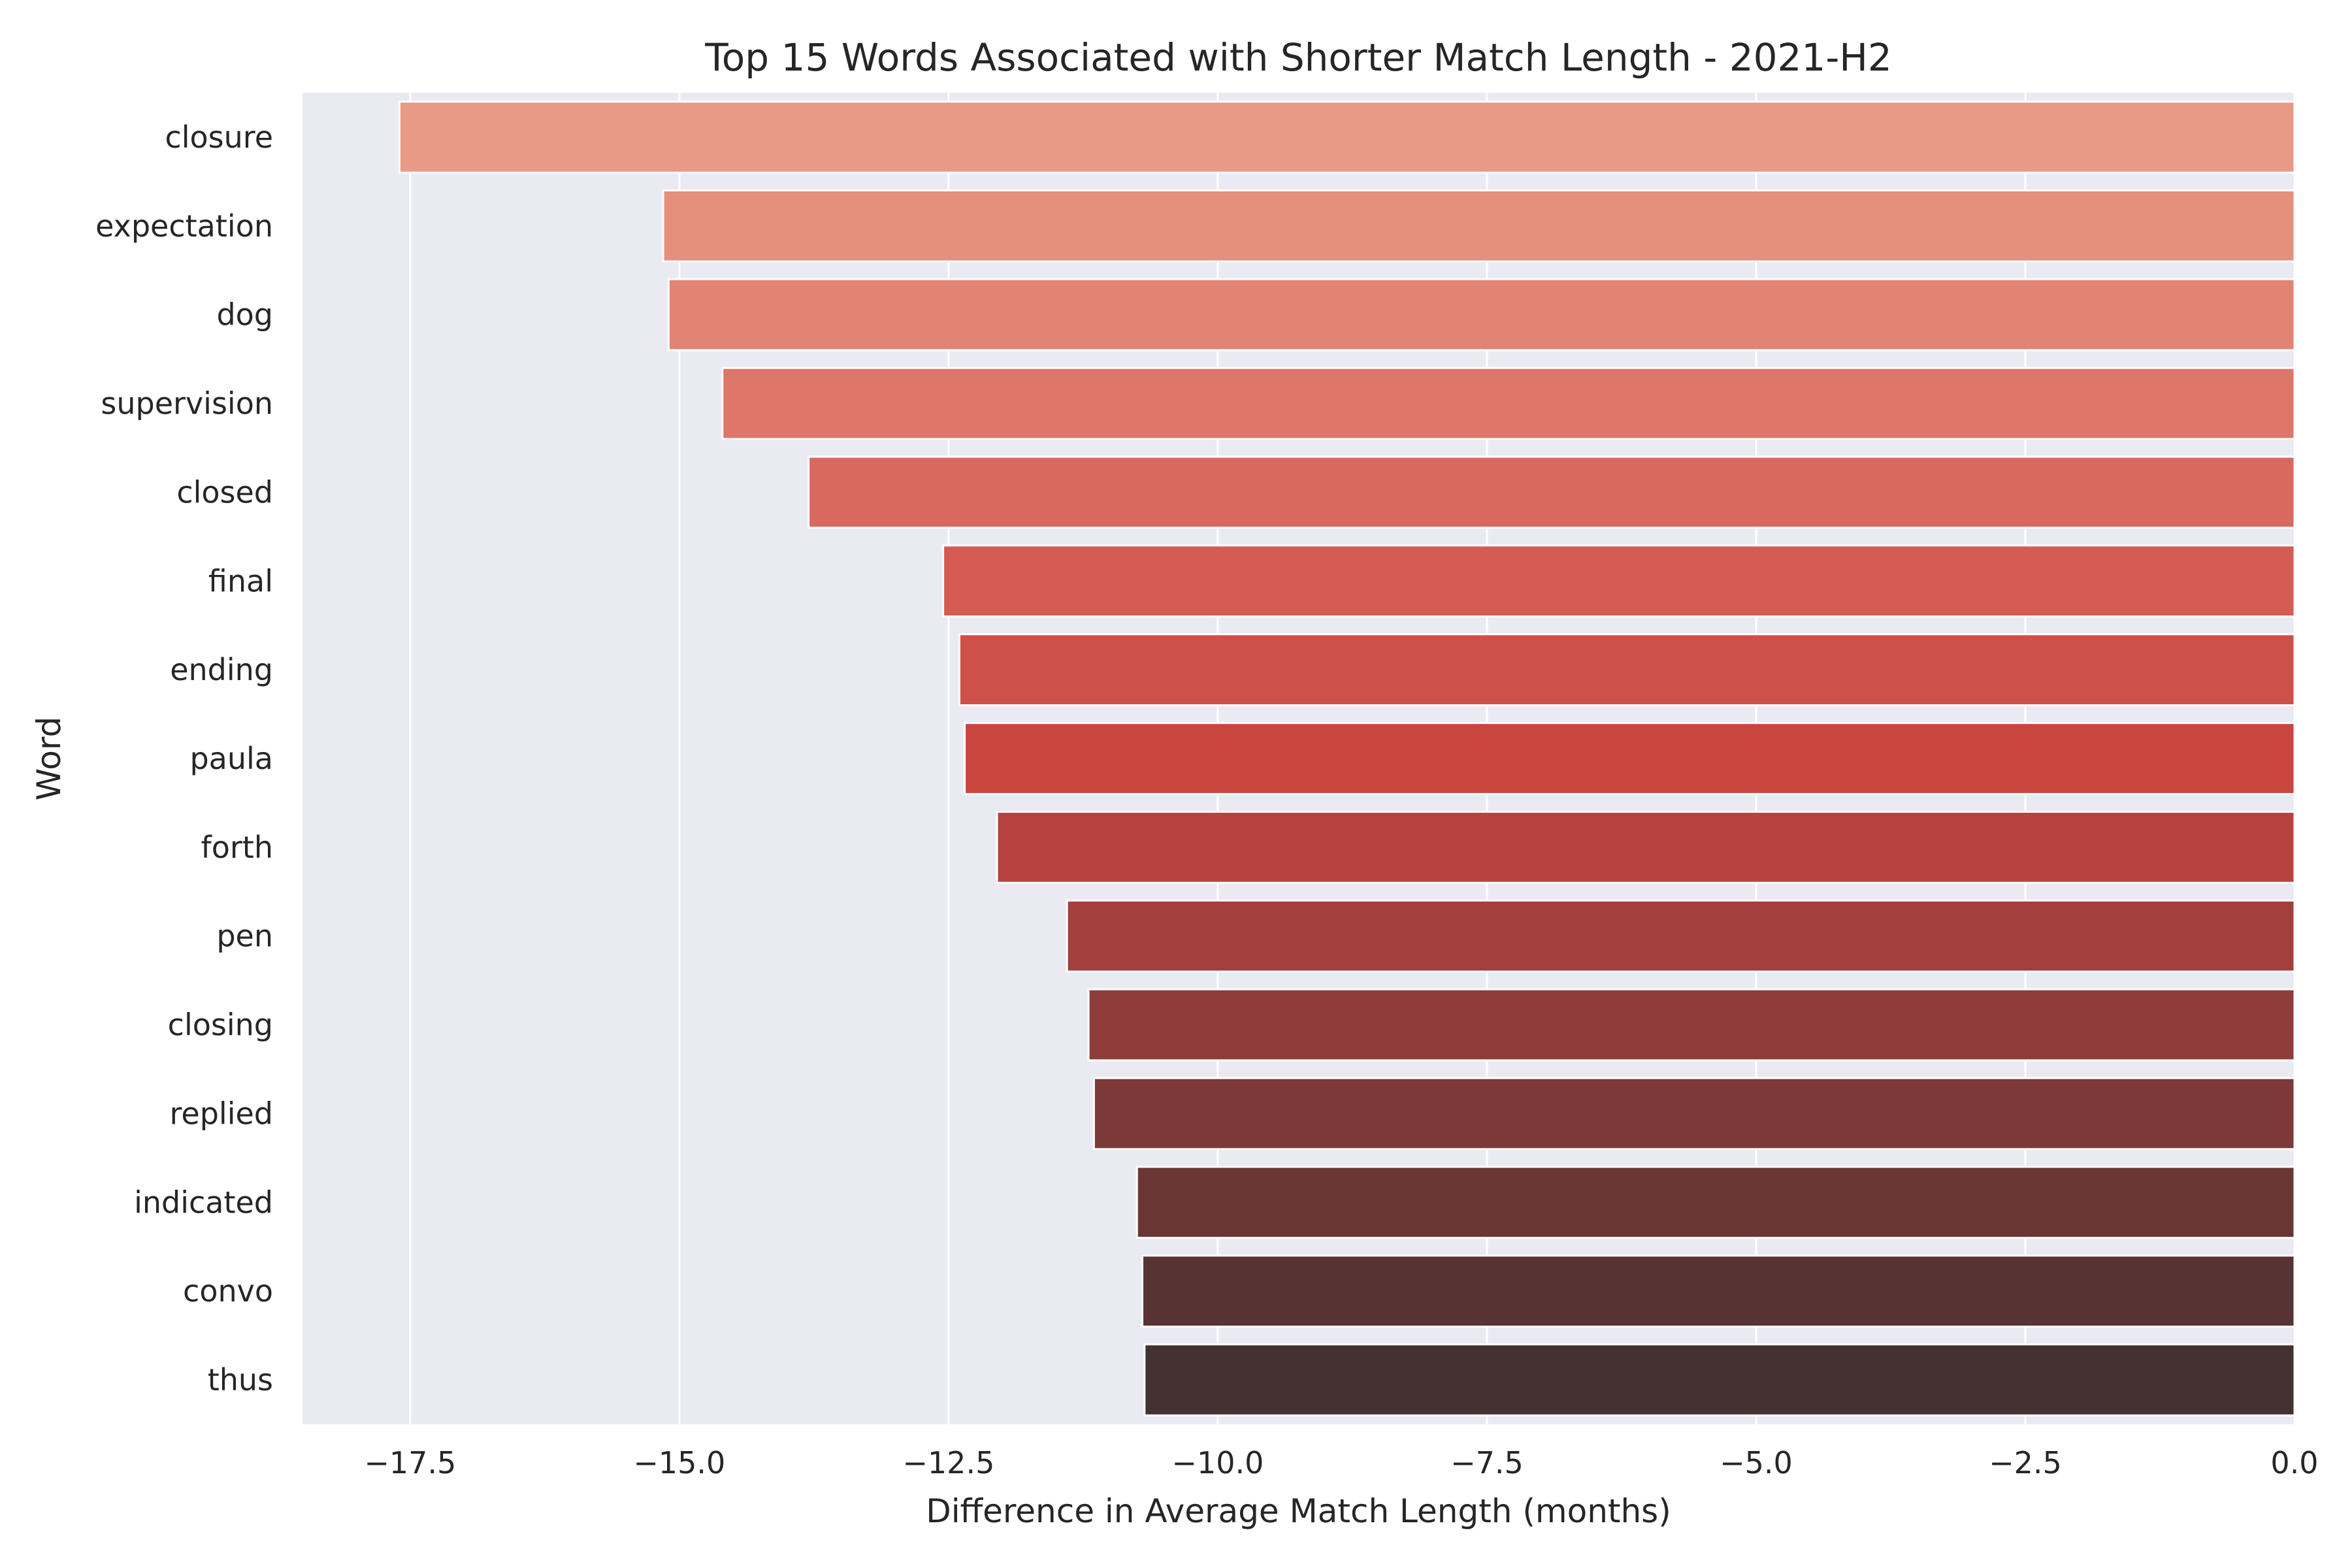  Describe the element at coordinates (184, 226) in the screenshot. I see `y-tick-label-expectation: expectation` at that location.